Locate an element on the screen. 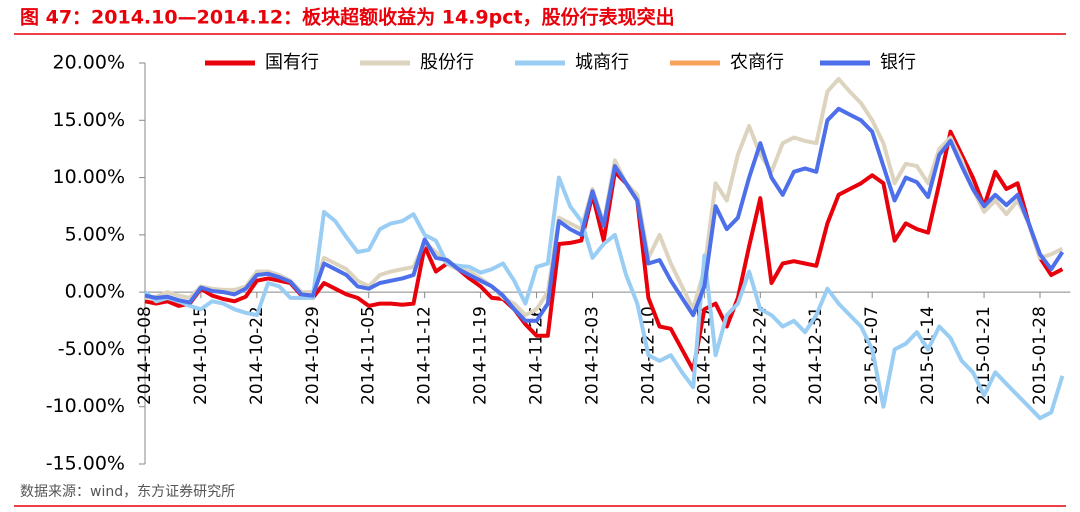 This screenshot has width=1080, height=512. legend-label: 银行 is located at coordinates (898, 62).